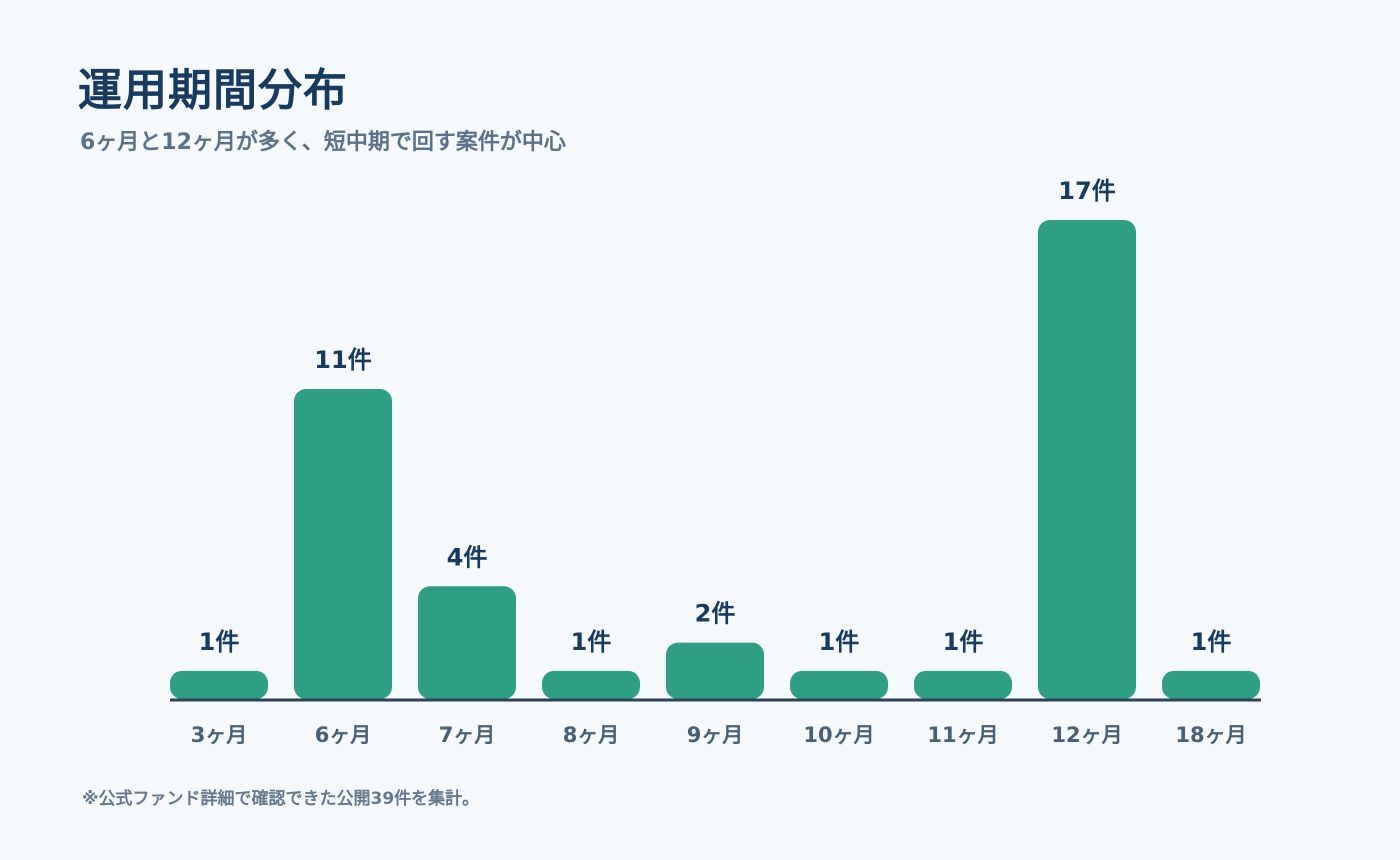  Describe the element at coordinates (838, 735) in the screenshot. I see `x-tick-label: 10ヶ月` at that location.